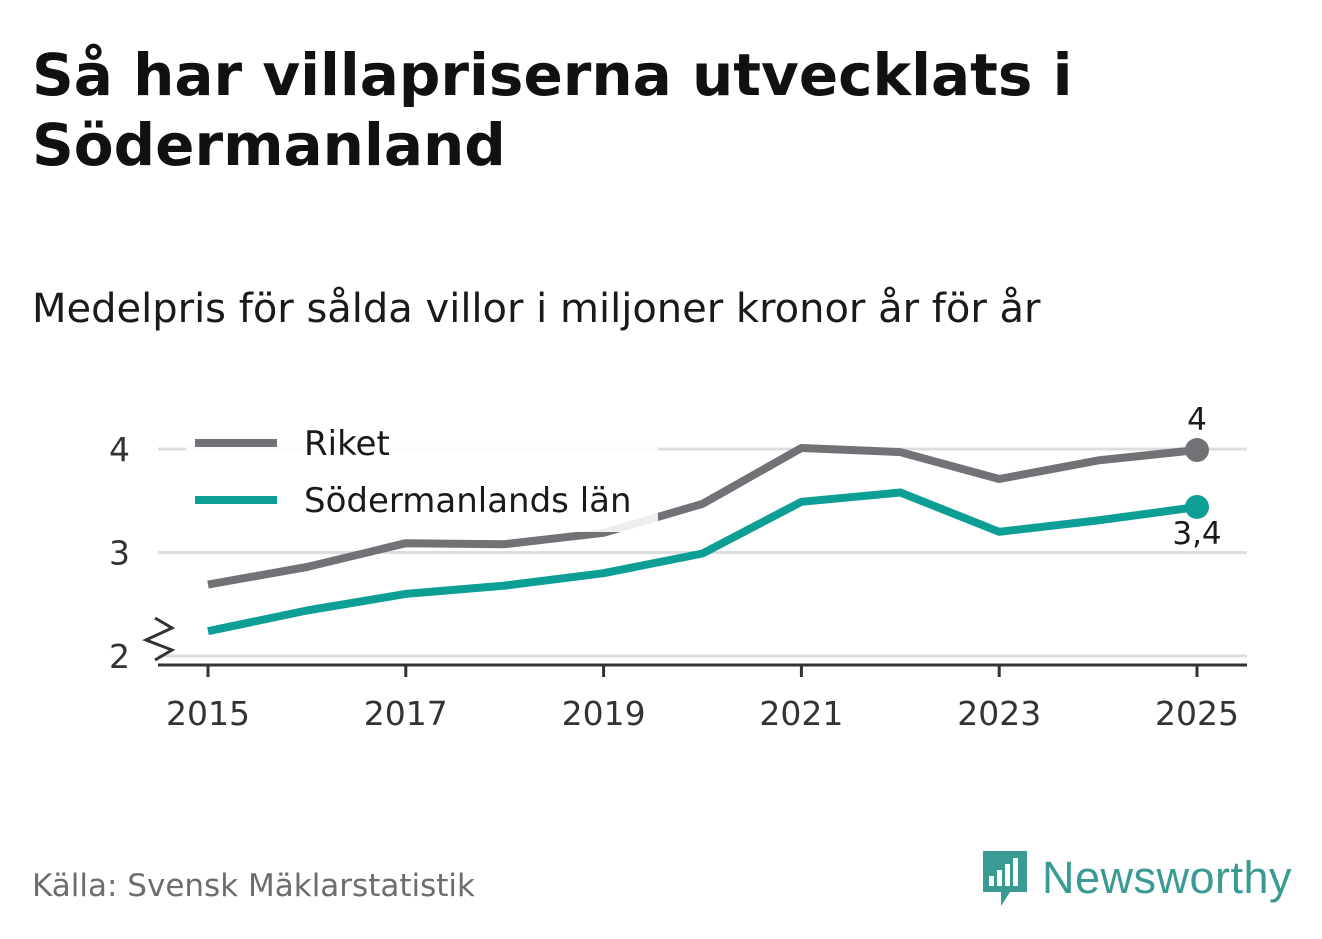  Describe the element at coordinates (119, 449) in the screenshot. I see `y-tick-label: 4` at that location.